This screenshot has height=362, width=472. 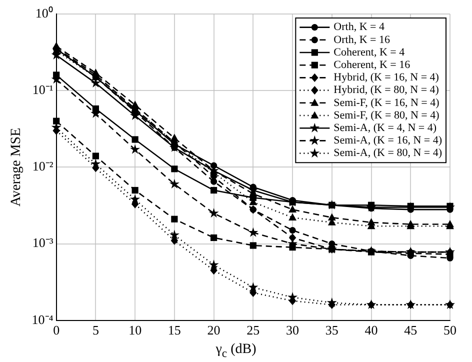 What do you see at coordinates (43, 166) in the screenshot?
I see `y-tick-label: 10⁻²` at bounding box center [43, 166].